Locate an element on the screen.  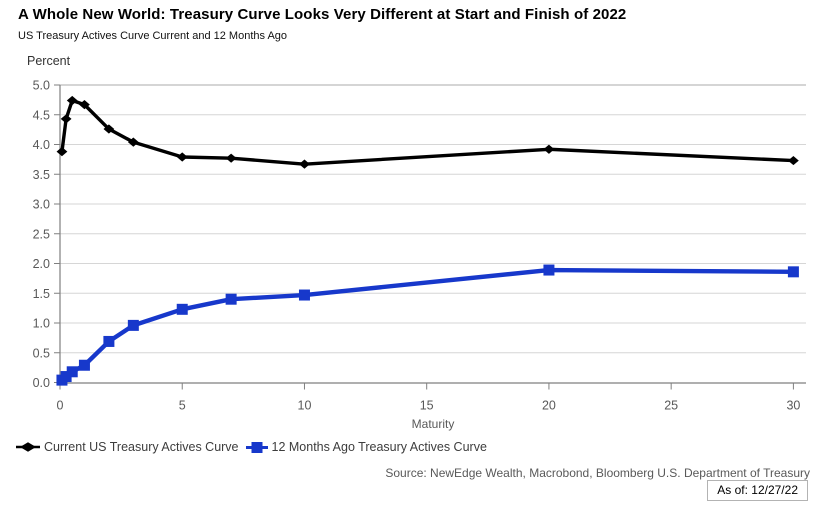
current-curve-marker-icon is located at coordinates (28, 447).